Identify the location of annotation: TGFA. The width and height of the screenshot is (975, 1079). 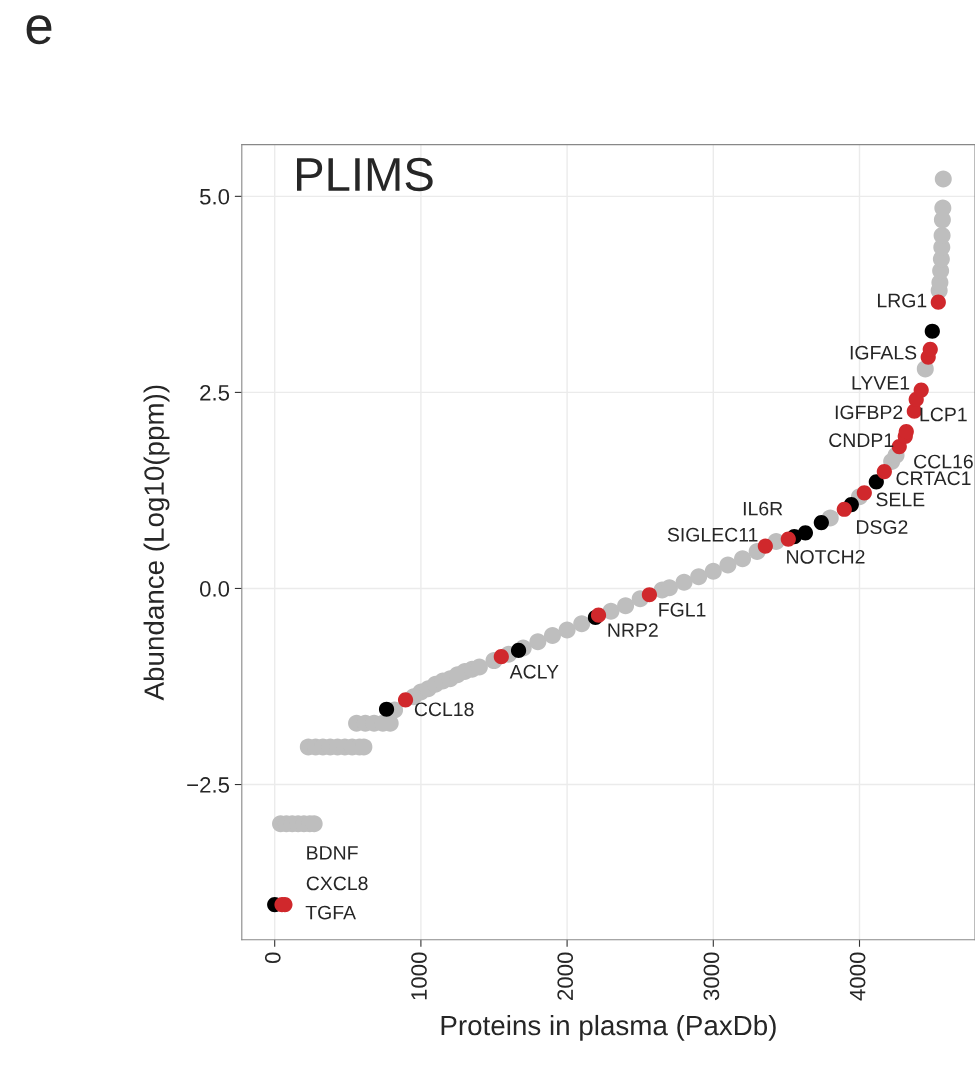
(330, 912).